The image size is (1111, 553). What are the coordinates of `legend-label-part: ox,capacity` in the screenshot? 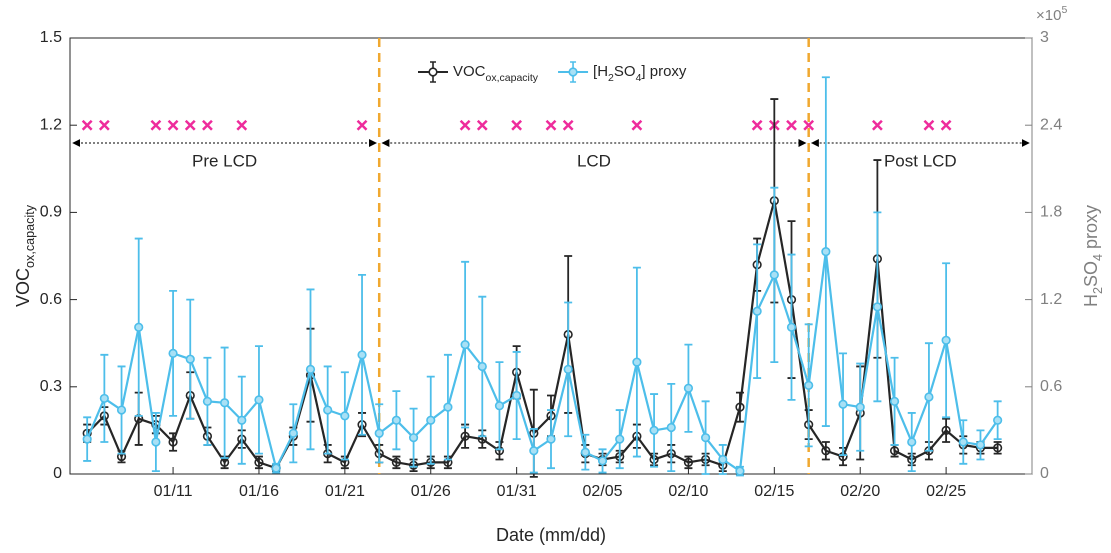 It's located at (512, 78).